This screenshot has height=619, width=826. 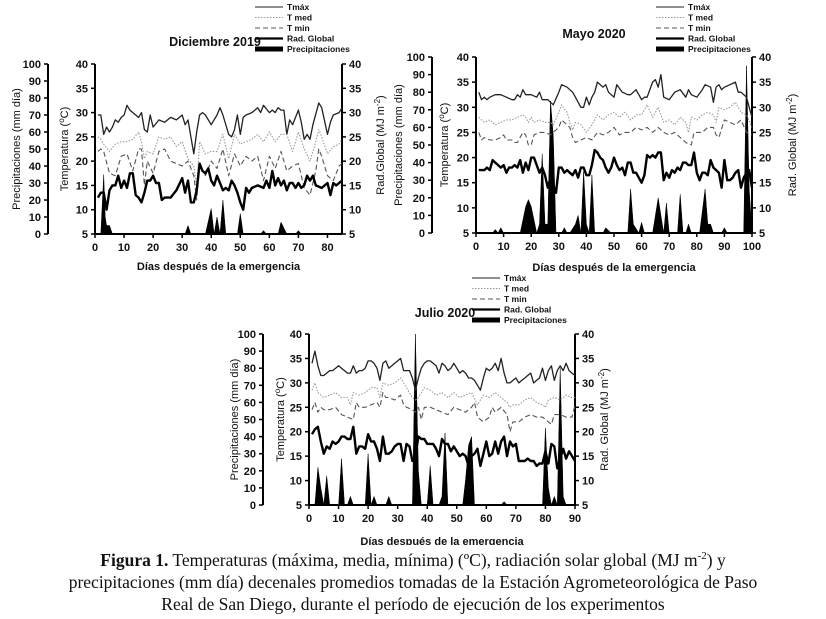 What do you see at coordinates (134, 559) in the screenshot?
I see `caption-label: Figura 1.` at bounding box center [134, 559].